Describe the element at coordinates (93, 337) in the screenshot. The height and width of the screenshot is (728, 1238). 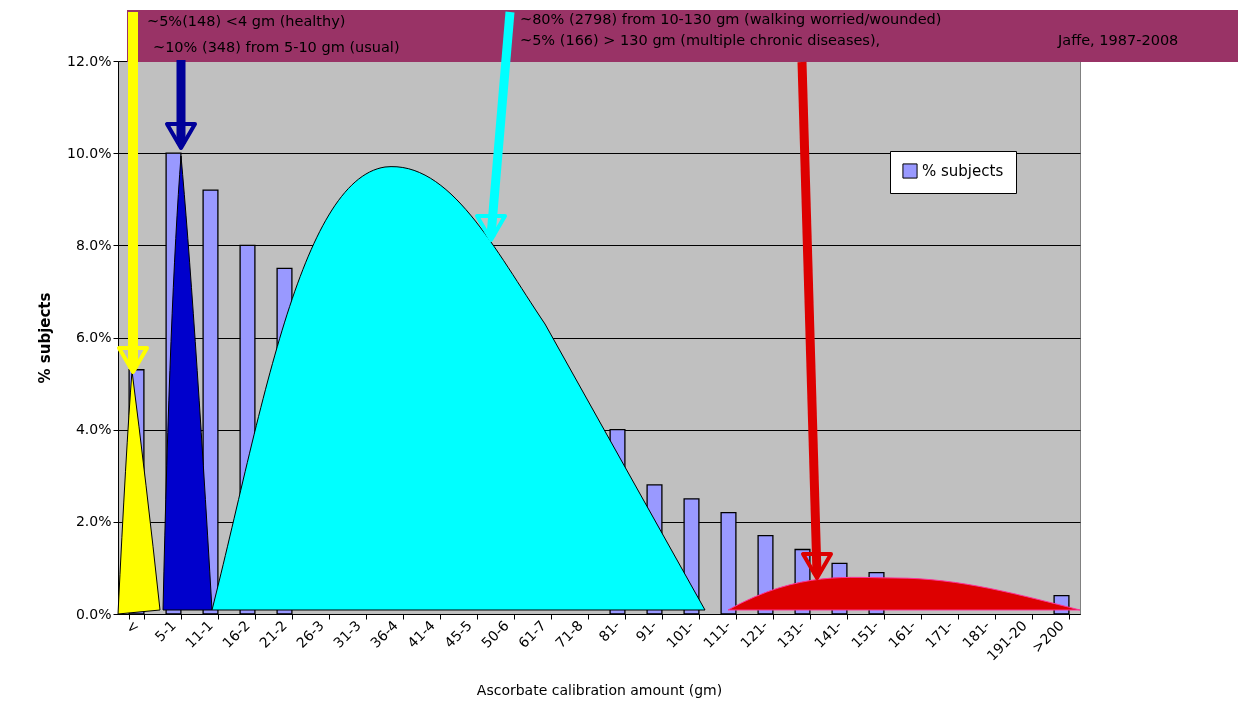
I see `y-tick-label: 6.0%` at that location.